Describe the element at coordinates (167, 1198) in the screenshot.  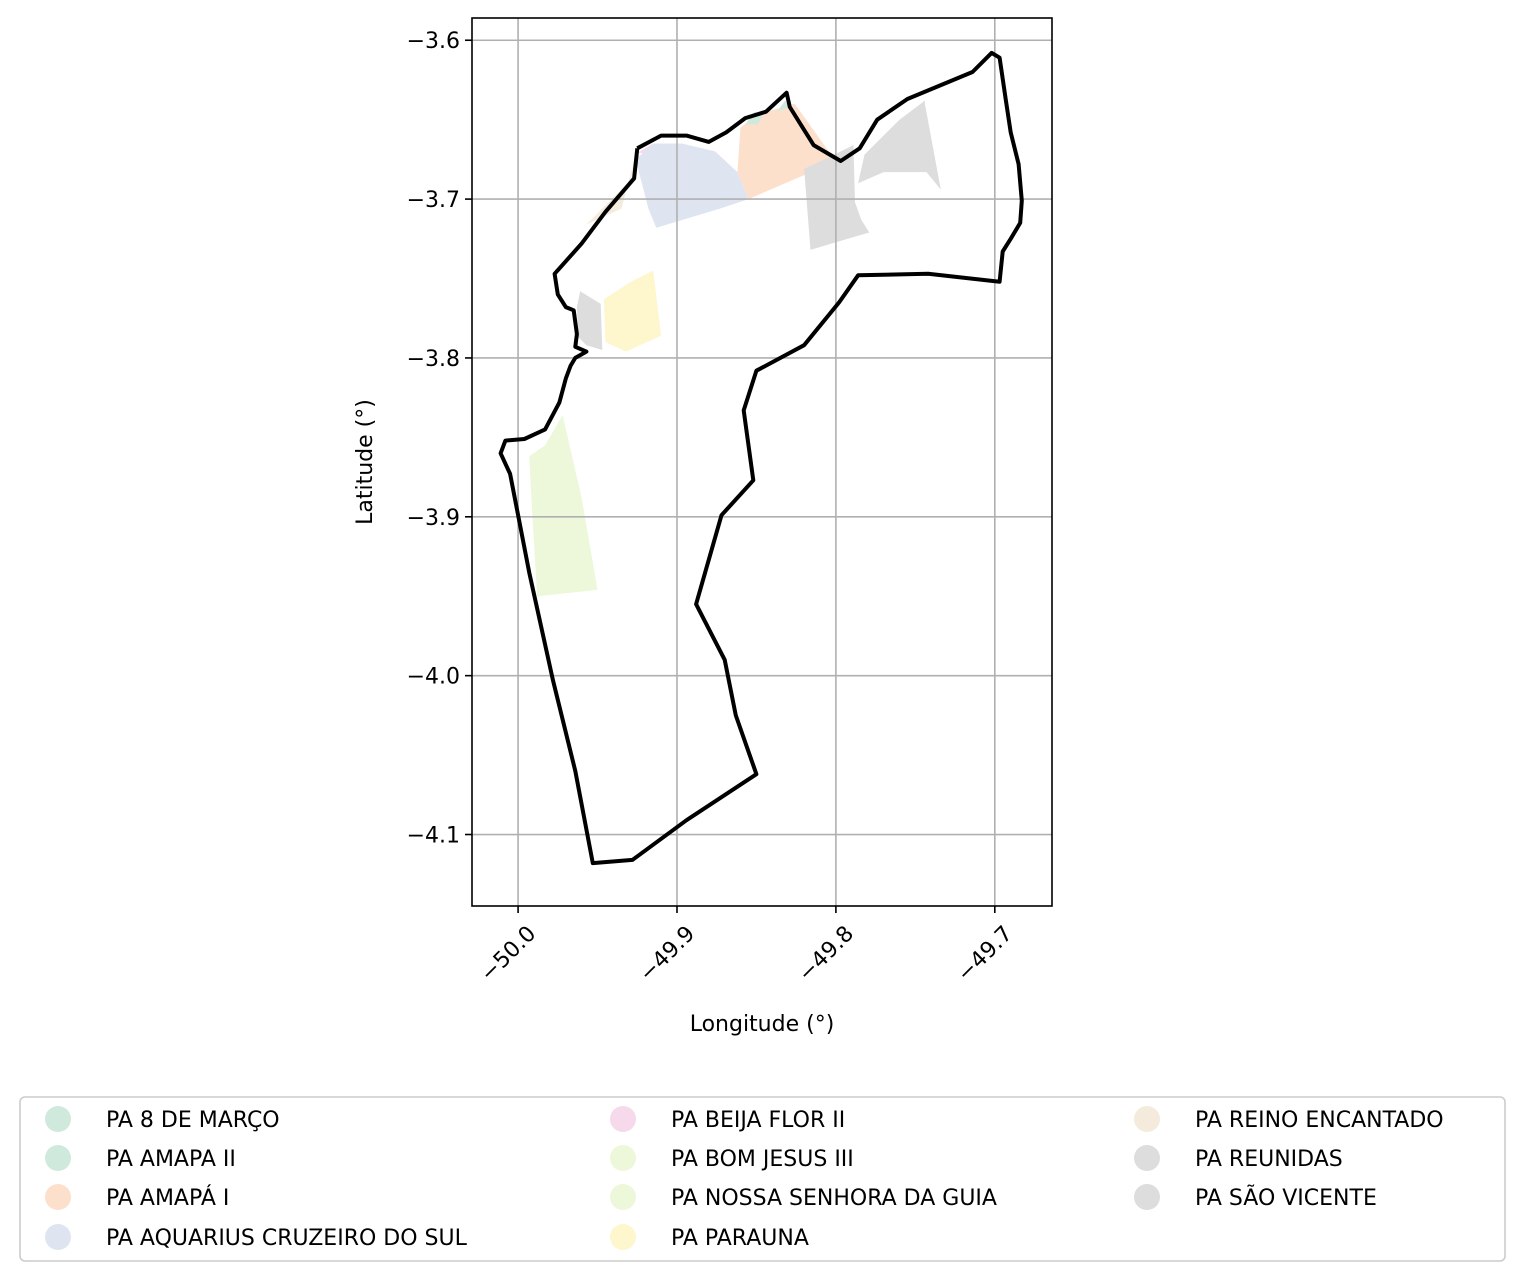
I see `legend-label-pa-amapa-i: PA AMAPÁ I` at that location.